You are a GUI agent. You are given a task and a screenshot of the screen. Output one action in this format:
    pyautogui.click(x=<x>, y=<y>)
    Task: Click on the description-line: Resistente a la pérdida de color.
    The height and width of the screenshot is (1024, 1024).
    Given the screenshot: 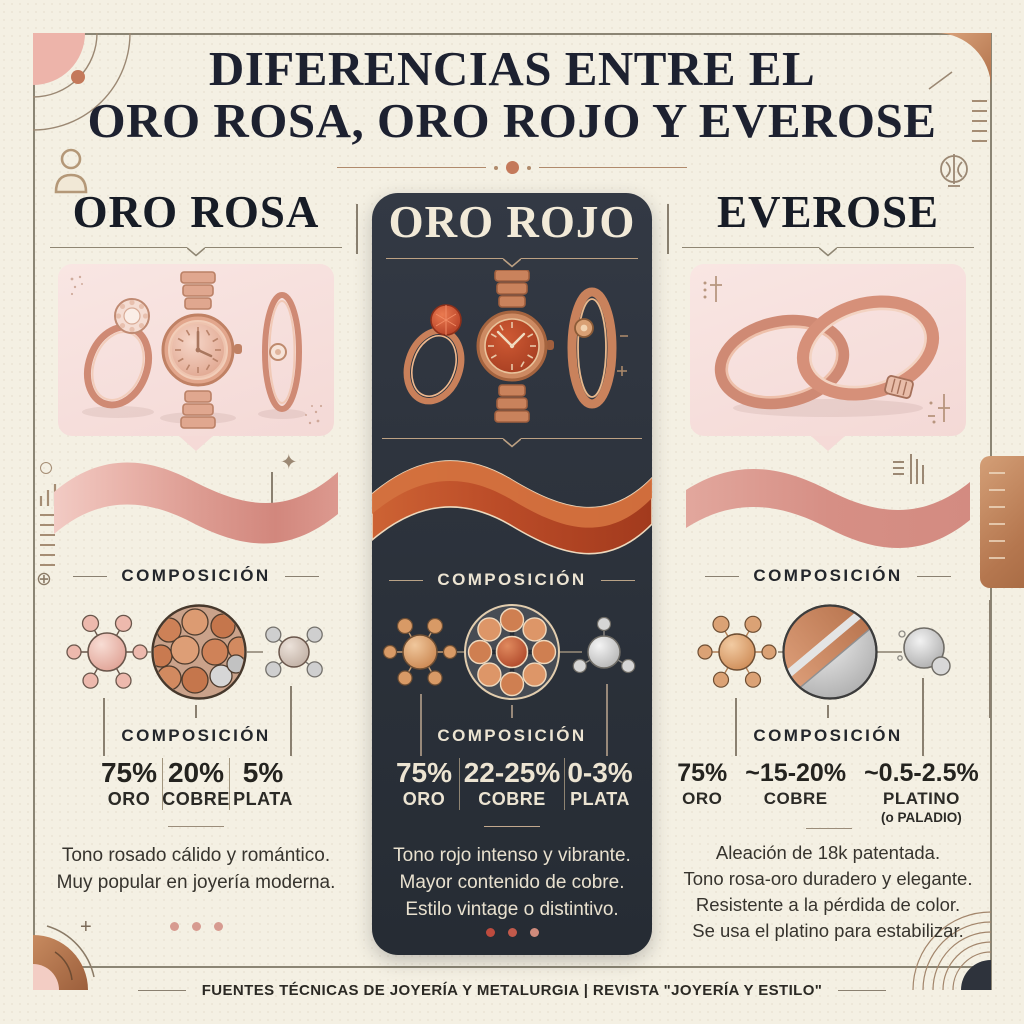 What is the action you would take?
    pyautogui.click(x=828, y=904)
    